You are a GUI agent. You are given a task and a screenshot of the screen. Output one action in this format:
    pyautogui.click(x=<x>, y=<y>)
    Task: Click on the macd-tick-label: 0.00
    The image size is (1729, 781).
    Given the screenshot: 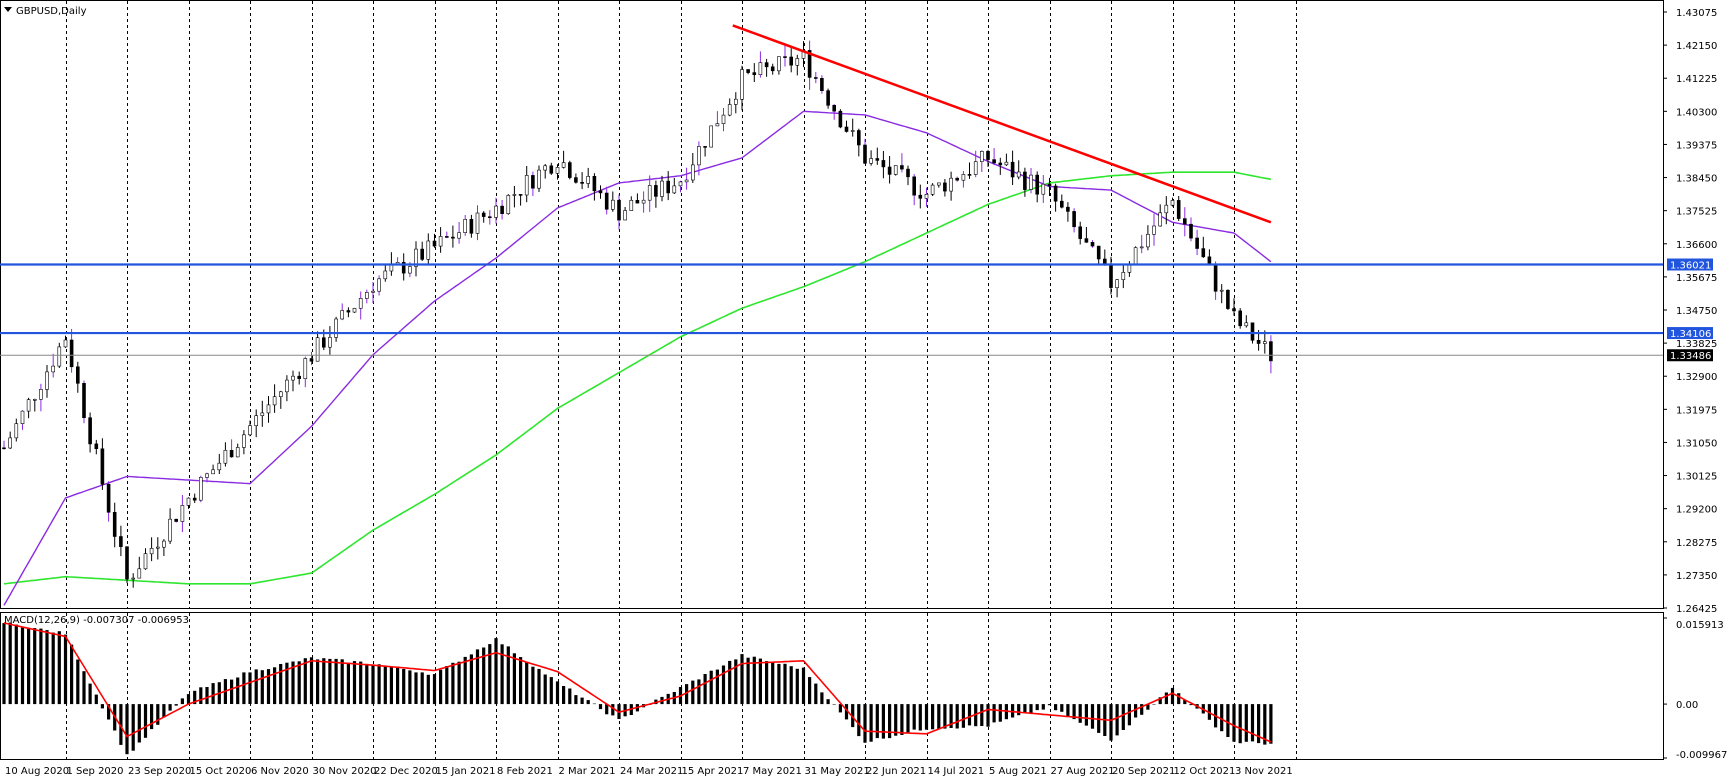 What is the action you would take?
    pyautogui.click(x=1687, y=705)
    